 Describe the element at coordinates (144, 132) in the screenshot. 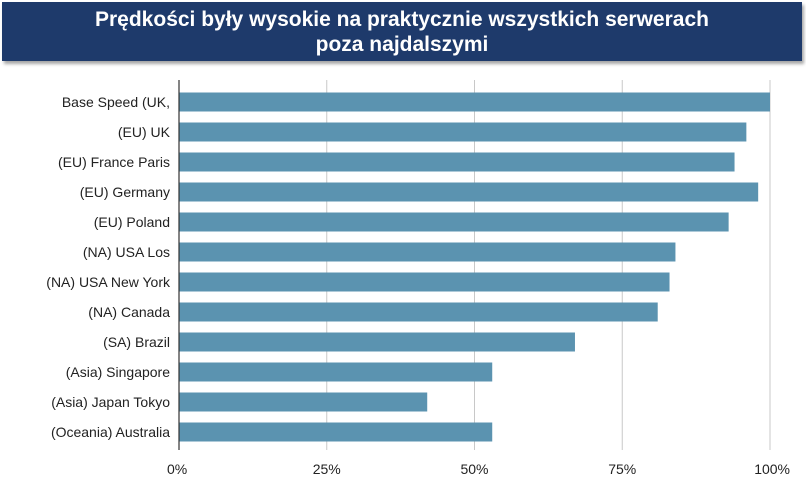

I see `category-label-1: (EU) UK` at that location.